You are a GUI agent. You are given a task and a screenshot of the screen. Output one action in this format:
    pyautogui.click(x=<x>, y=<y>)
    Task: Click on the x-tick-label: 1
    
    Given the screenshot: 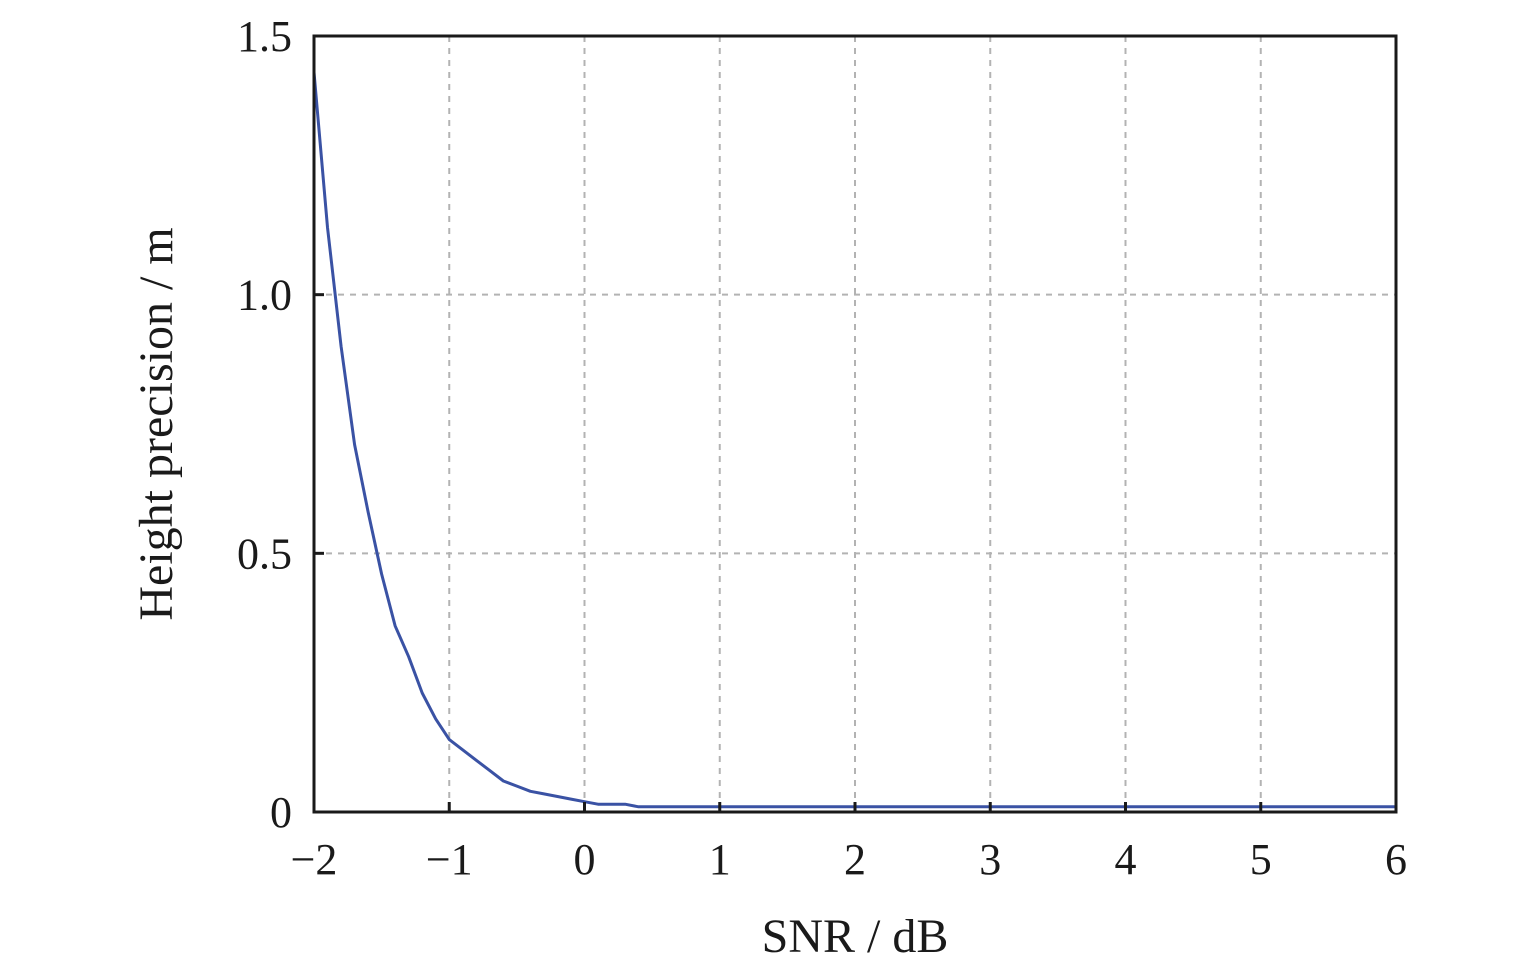 What is the action you would take?
    pyautogui.click(x=720, y=859)
    